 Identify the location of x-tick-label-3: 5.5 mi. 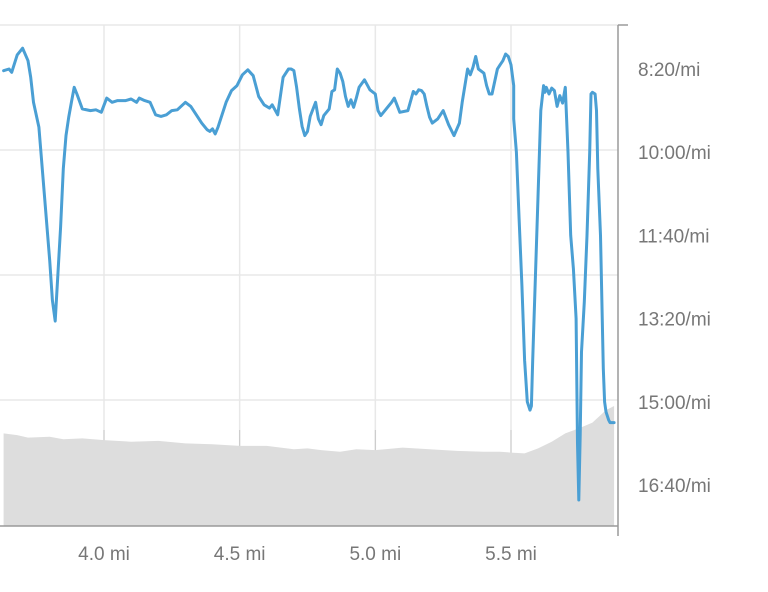
(511, 554).